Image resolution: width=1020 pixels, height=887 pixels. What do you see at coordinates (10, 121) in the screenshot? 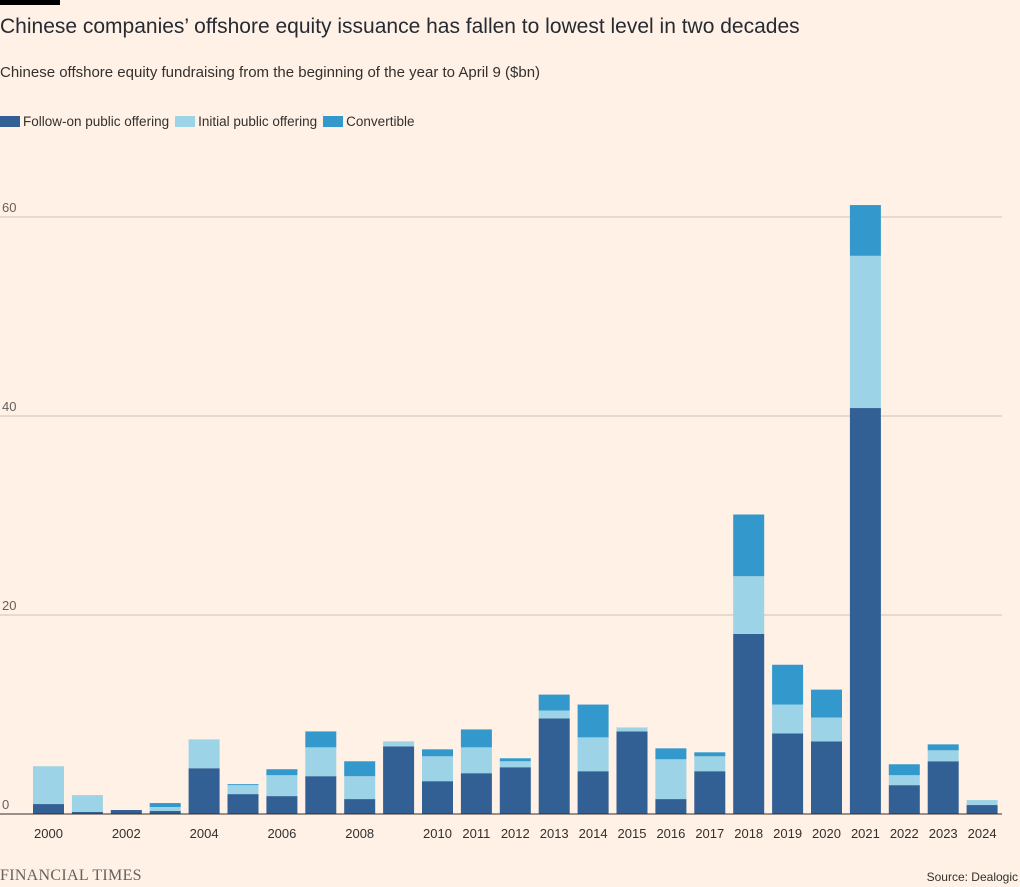
I see `legend-swatch-follow-on` at bounding box center [10, 121].